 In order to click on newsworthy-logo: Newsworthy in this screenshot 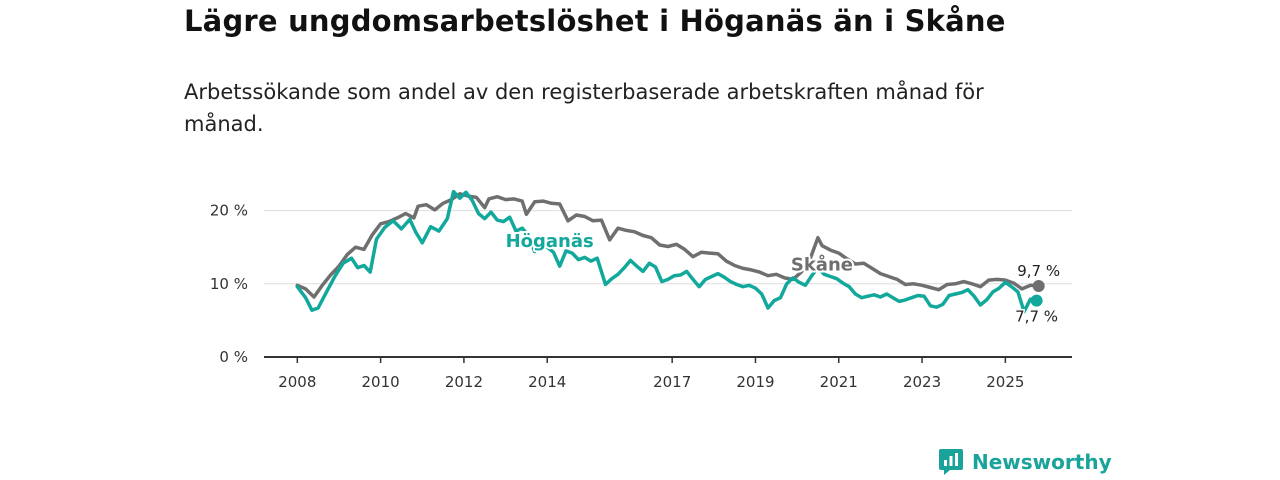, I will do `click(1025, 462)`.